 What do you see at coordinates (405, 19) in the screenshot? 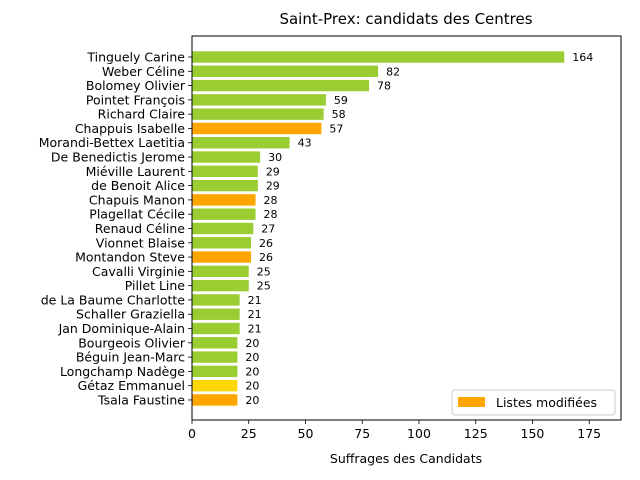
I see `chart-title: Saint-Prex: candidats des Centres` at bounding box center [405, 19].